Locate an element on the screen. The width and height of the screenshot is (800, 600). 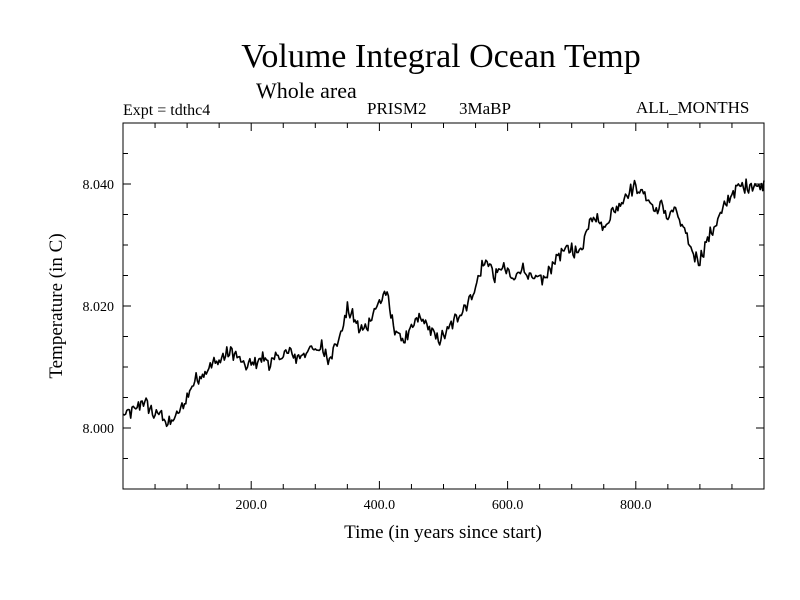
y-tick-label: 8.000 is located at coordinates (99, 429).